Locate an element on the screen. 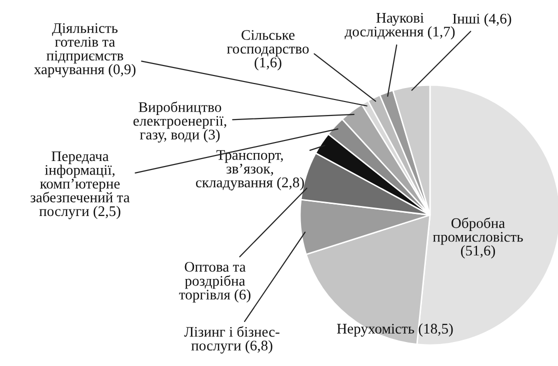  slice-label: Передача інформації, комп’ютерне забезпечений та послуги (2,5) is located at coordinates (80, 185).